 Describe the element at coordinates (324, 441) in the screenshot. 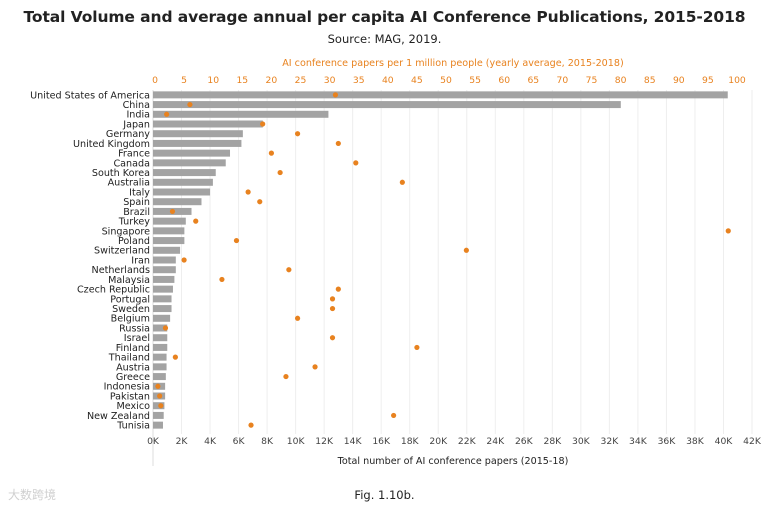

I see `x-tick-label: 12K` at that location.